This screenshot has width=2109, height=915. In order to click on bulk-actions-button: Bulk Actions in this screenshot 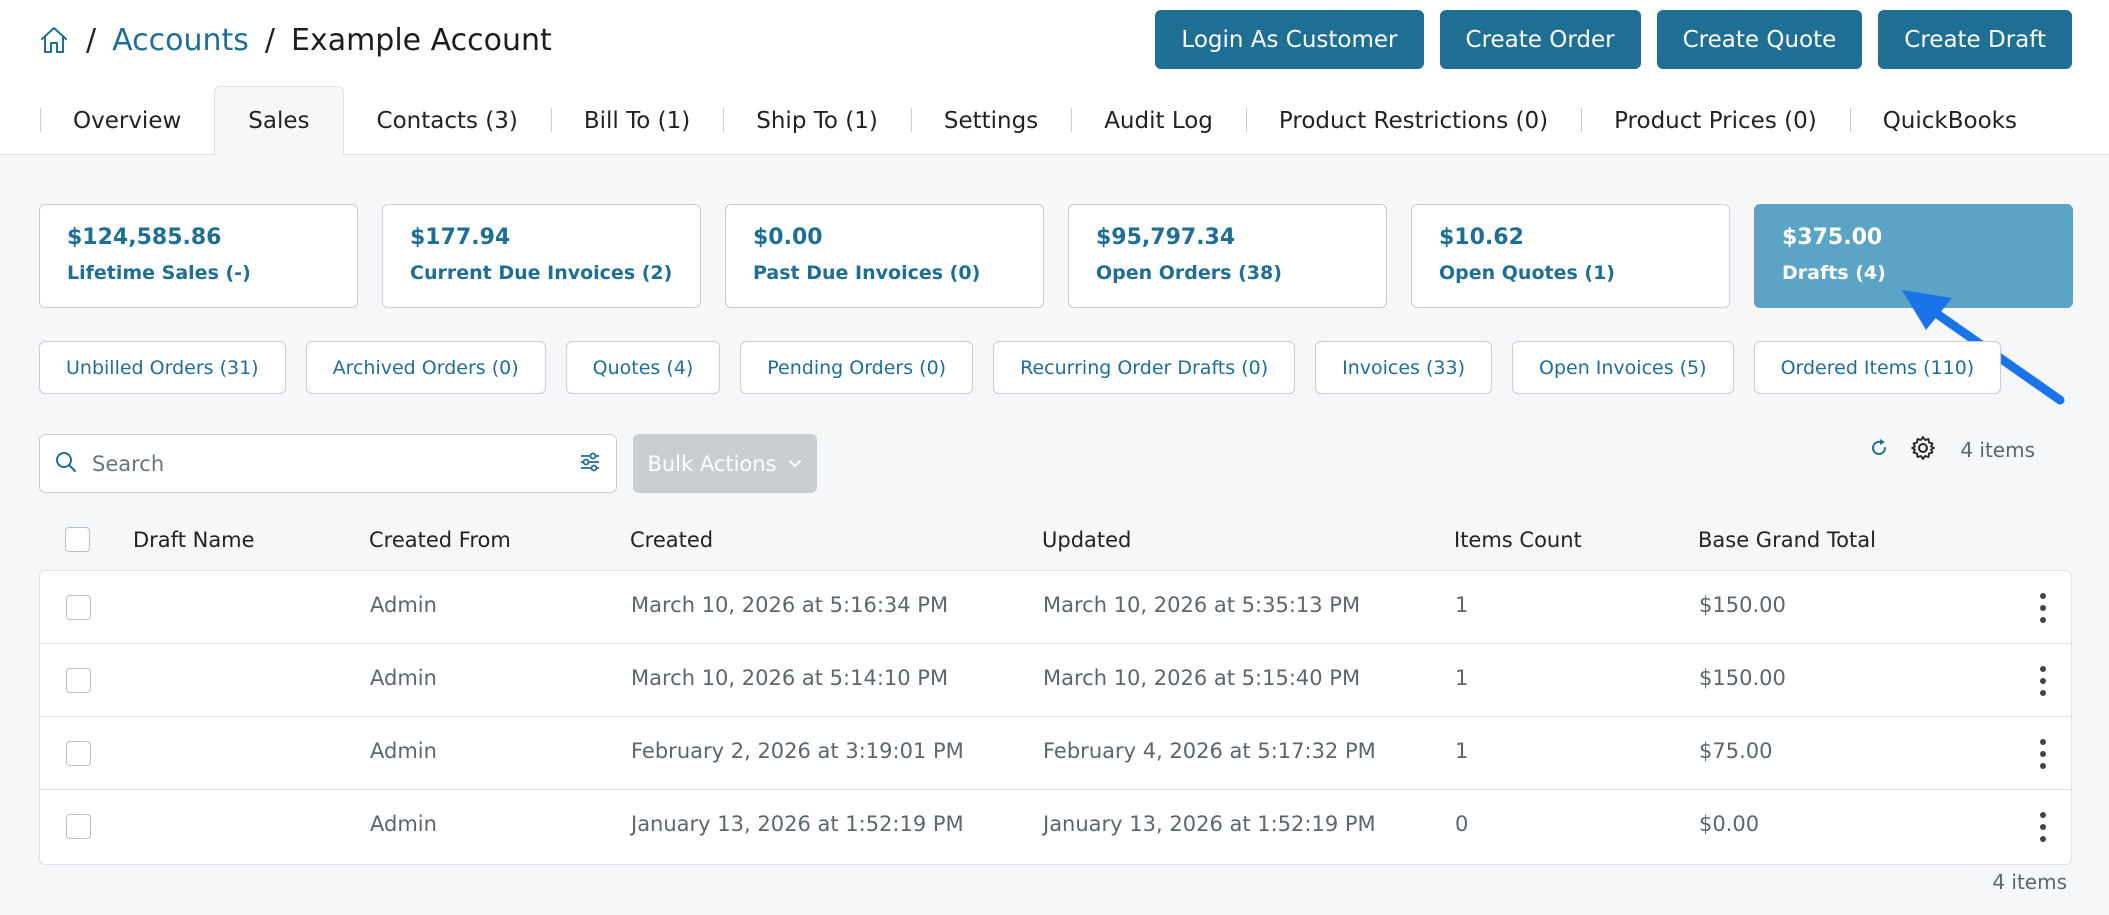, I will do `click(725, 463)`.